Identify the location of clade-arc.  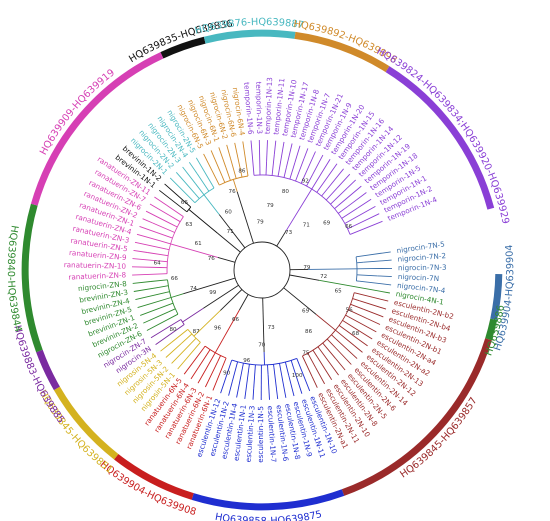
(215, 352).